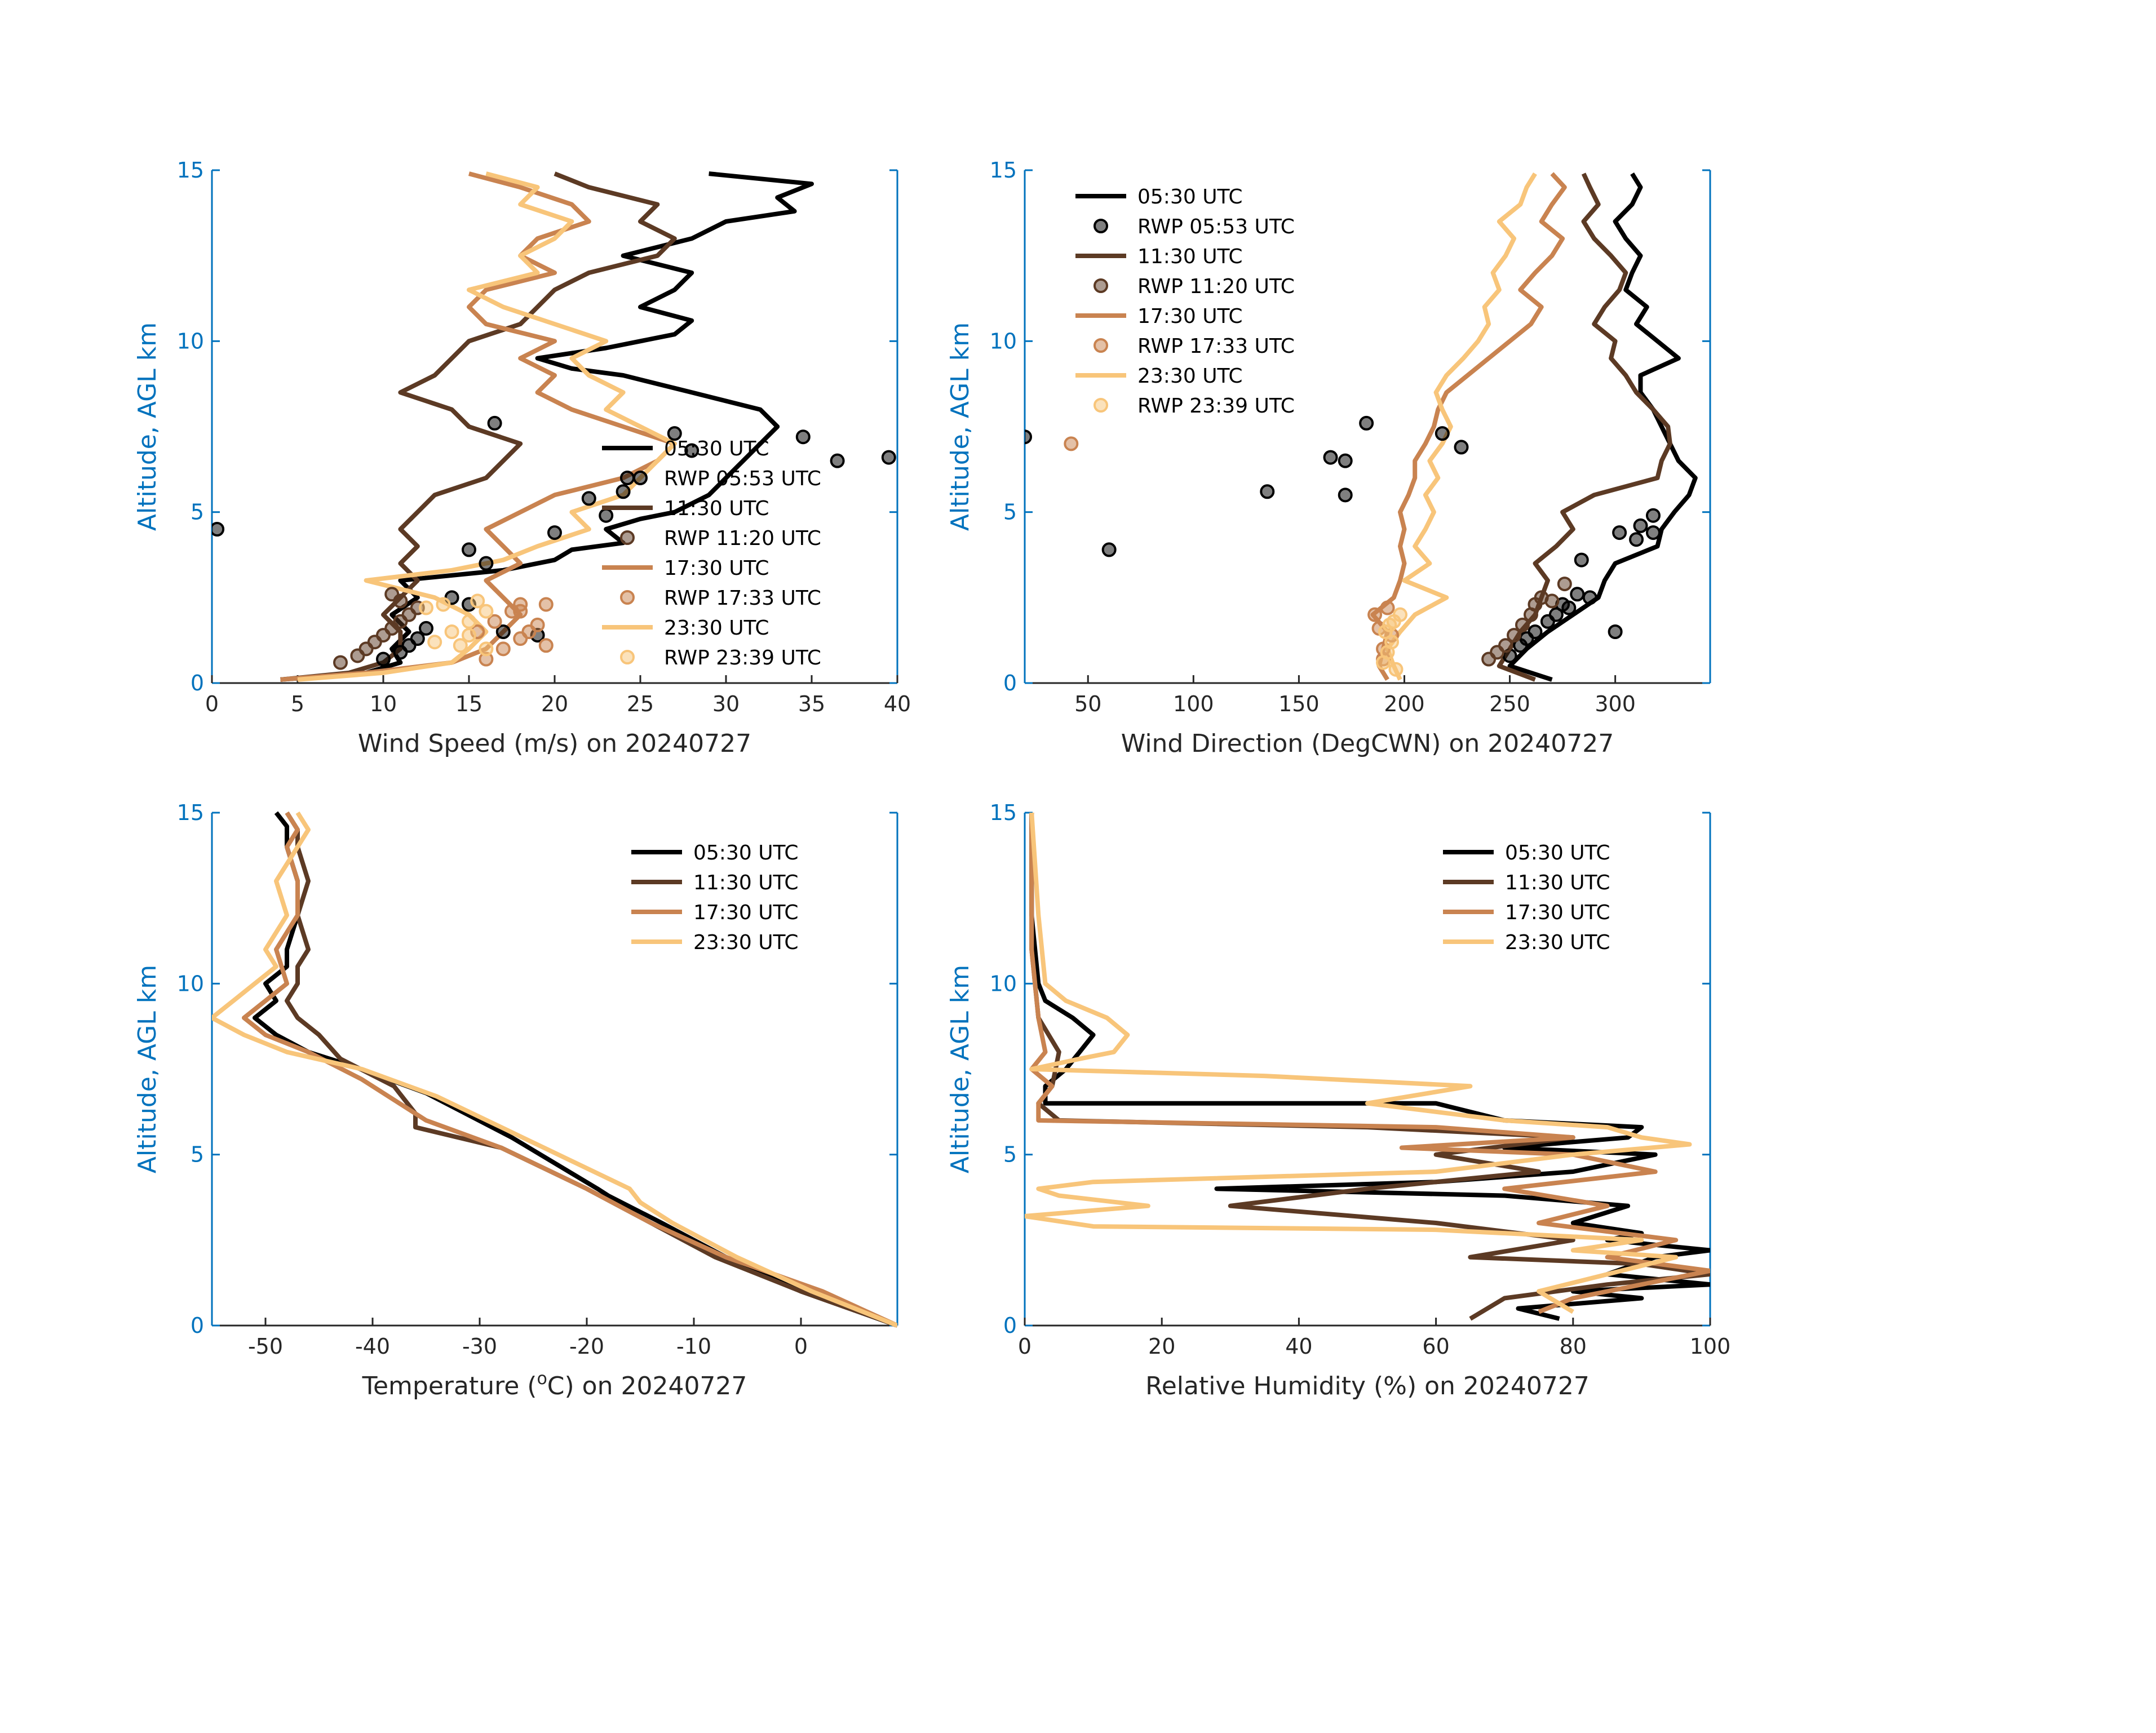 The width and height of the screenshot is (2156, 1733). I want to click on x-tick-label: 50, so click(1088, 704).